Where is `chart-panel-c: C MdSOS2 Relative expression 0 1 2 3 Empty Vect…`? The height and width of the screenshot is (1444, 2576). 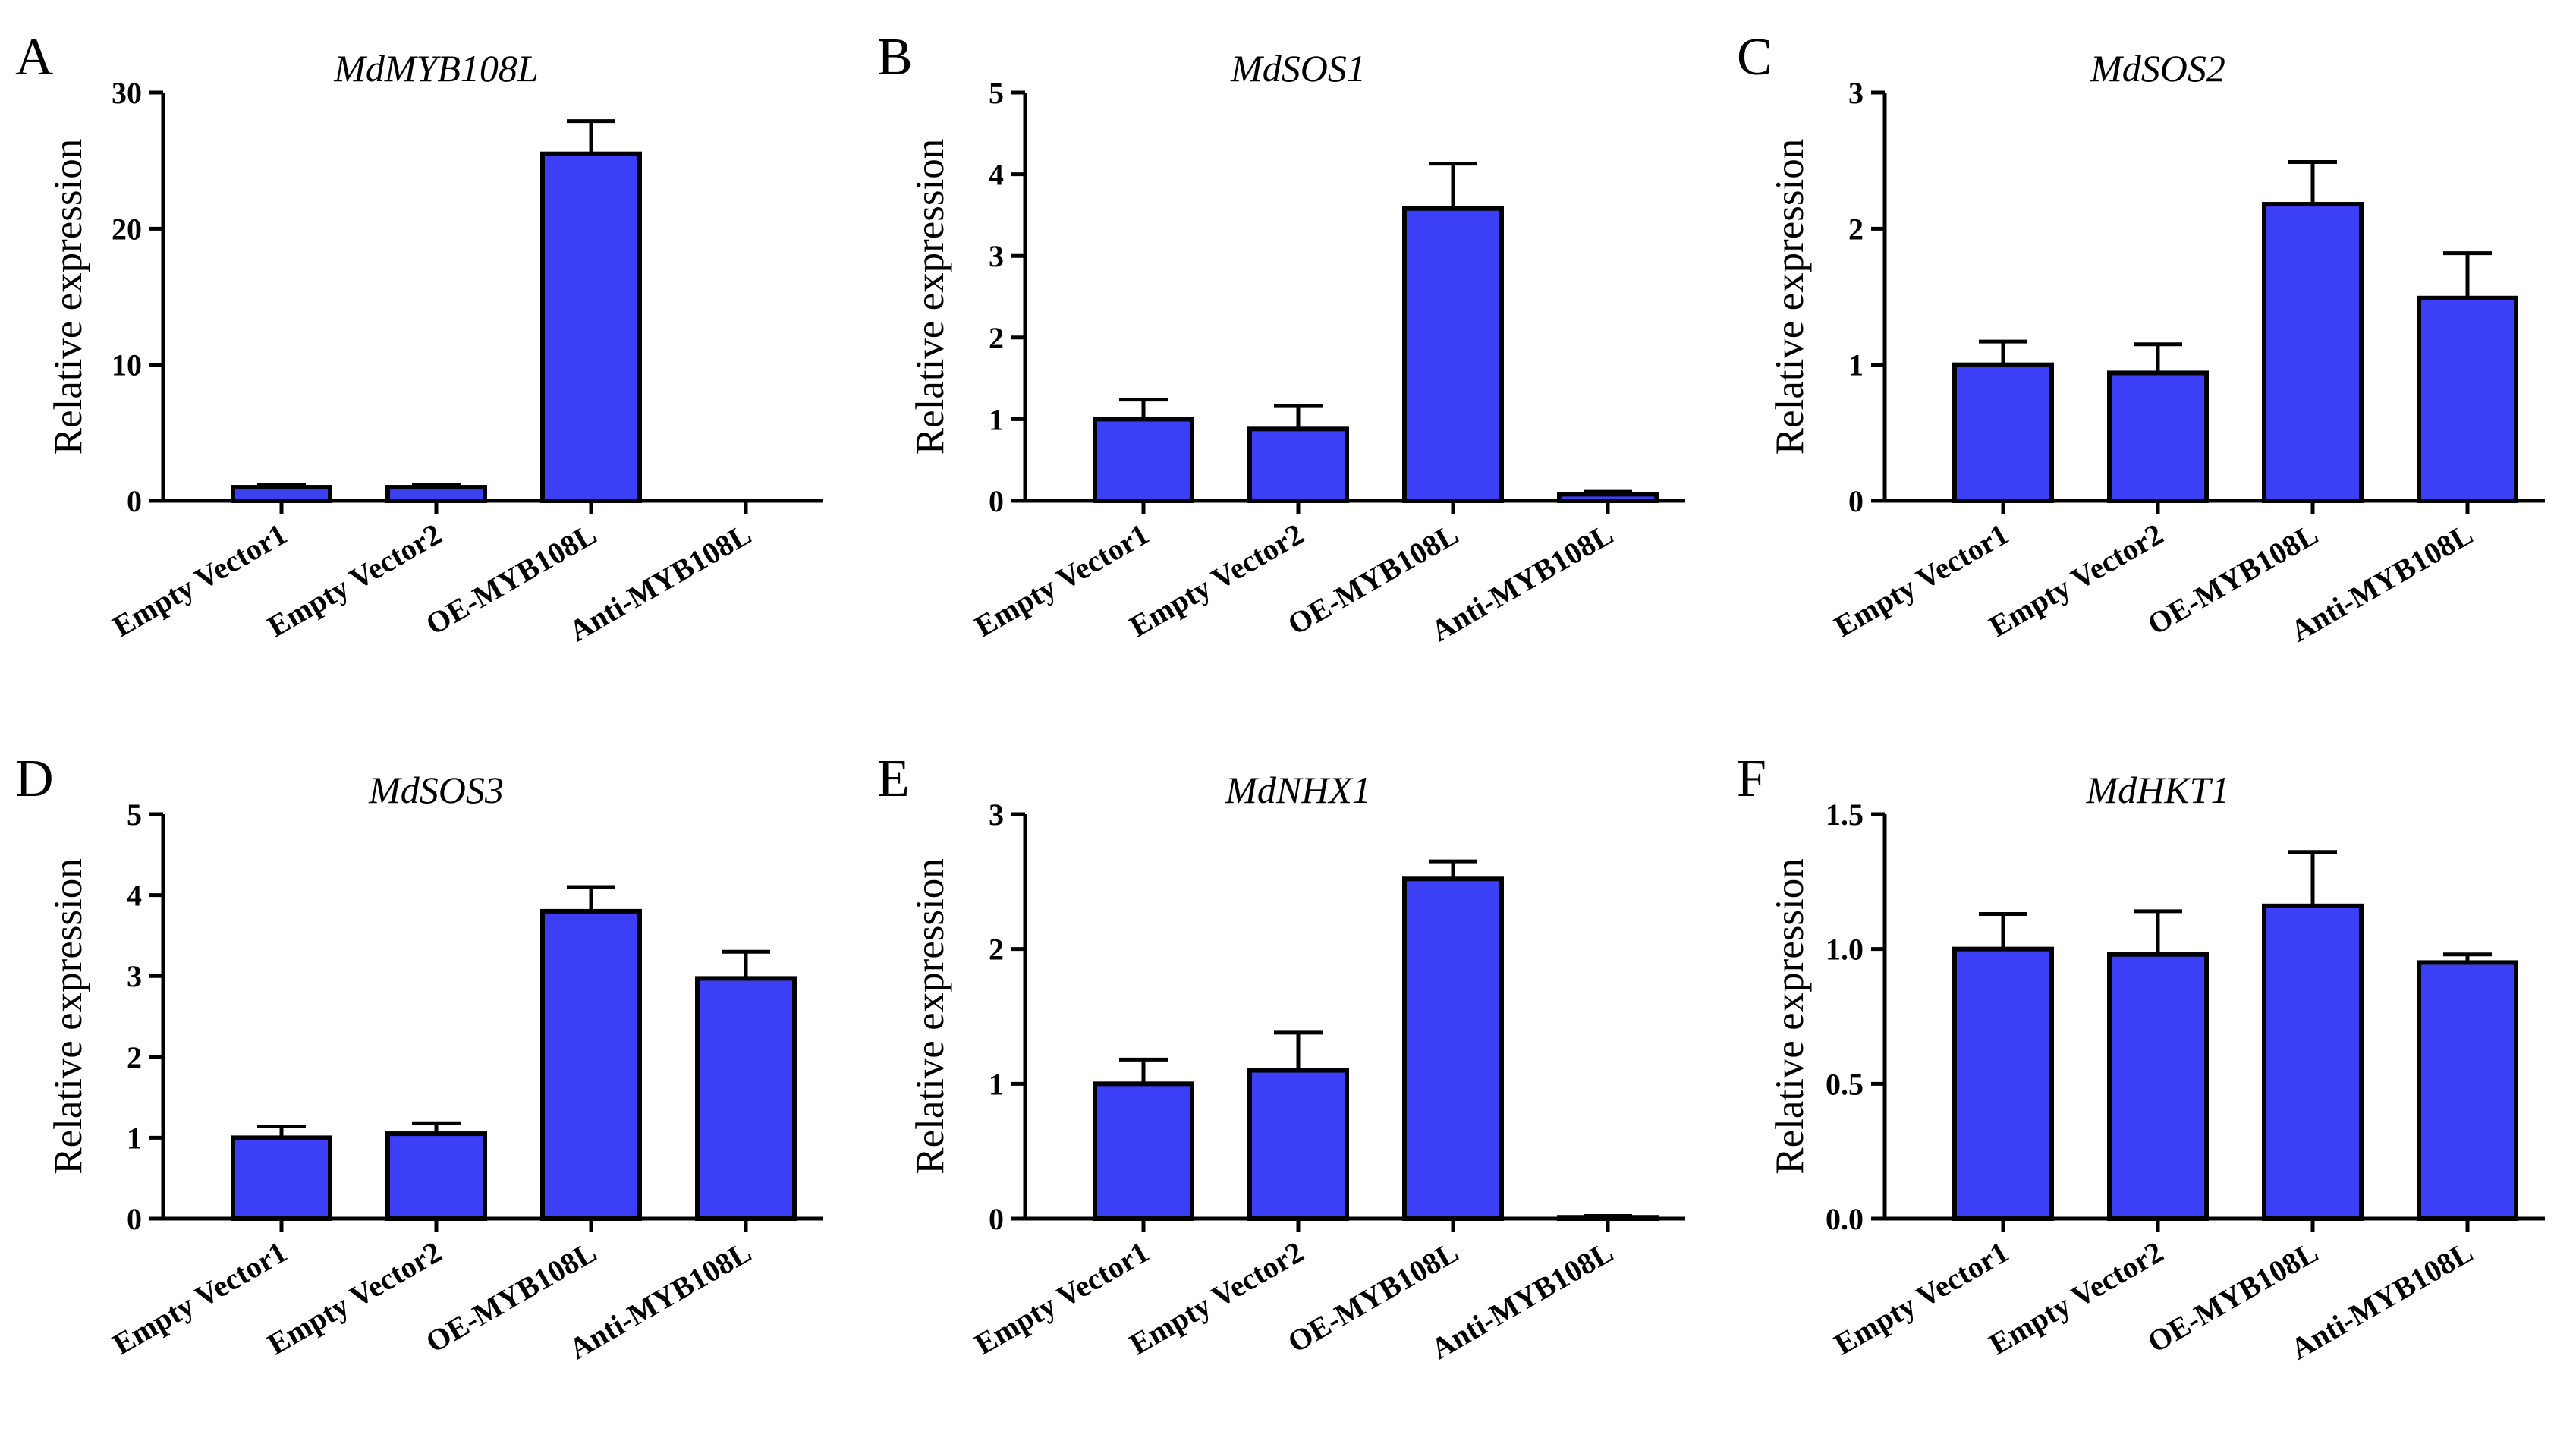 chart-panel-c: C MdSOS2 Relative expression 0 1 2 3 Empty Vect… is located at coordinates (2141, 338).